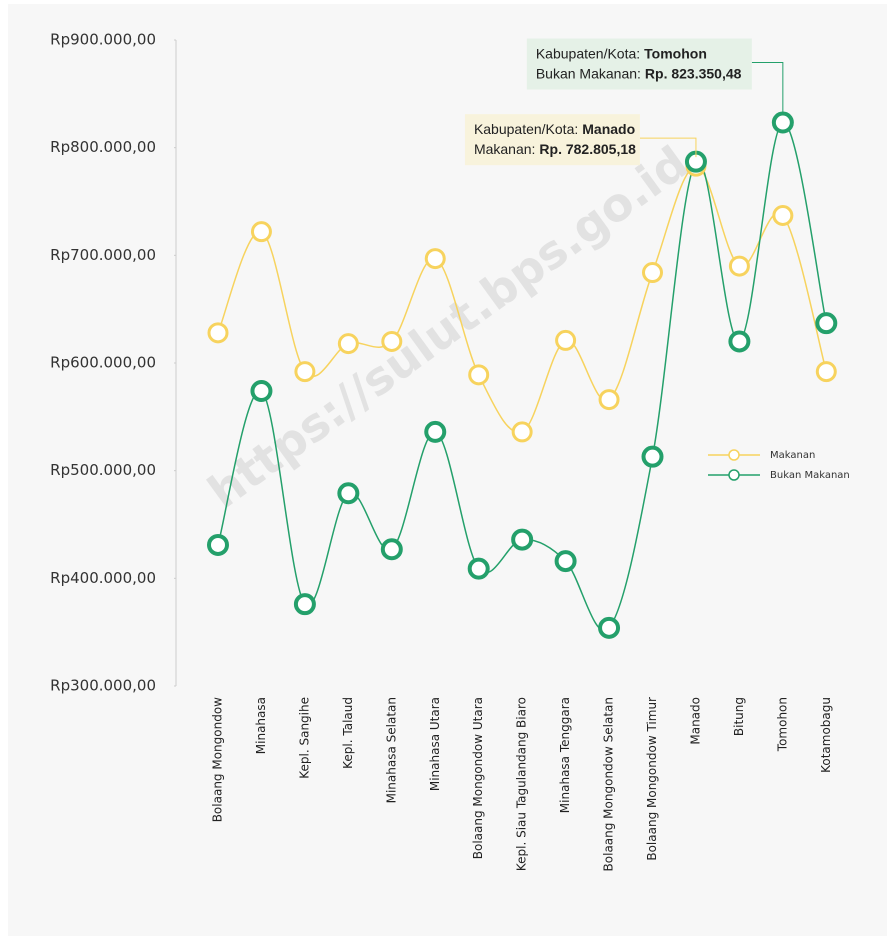 Image resolution: width=895 pixels, height=941 pixels. I want to click on y-tick-label: Rp500.000,00, so click(103, 470).